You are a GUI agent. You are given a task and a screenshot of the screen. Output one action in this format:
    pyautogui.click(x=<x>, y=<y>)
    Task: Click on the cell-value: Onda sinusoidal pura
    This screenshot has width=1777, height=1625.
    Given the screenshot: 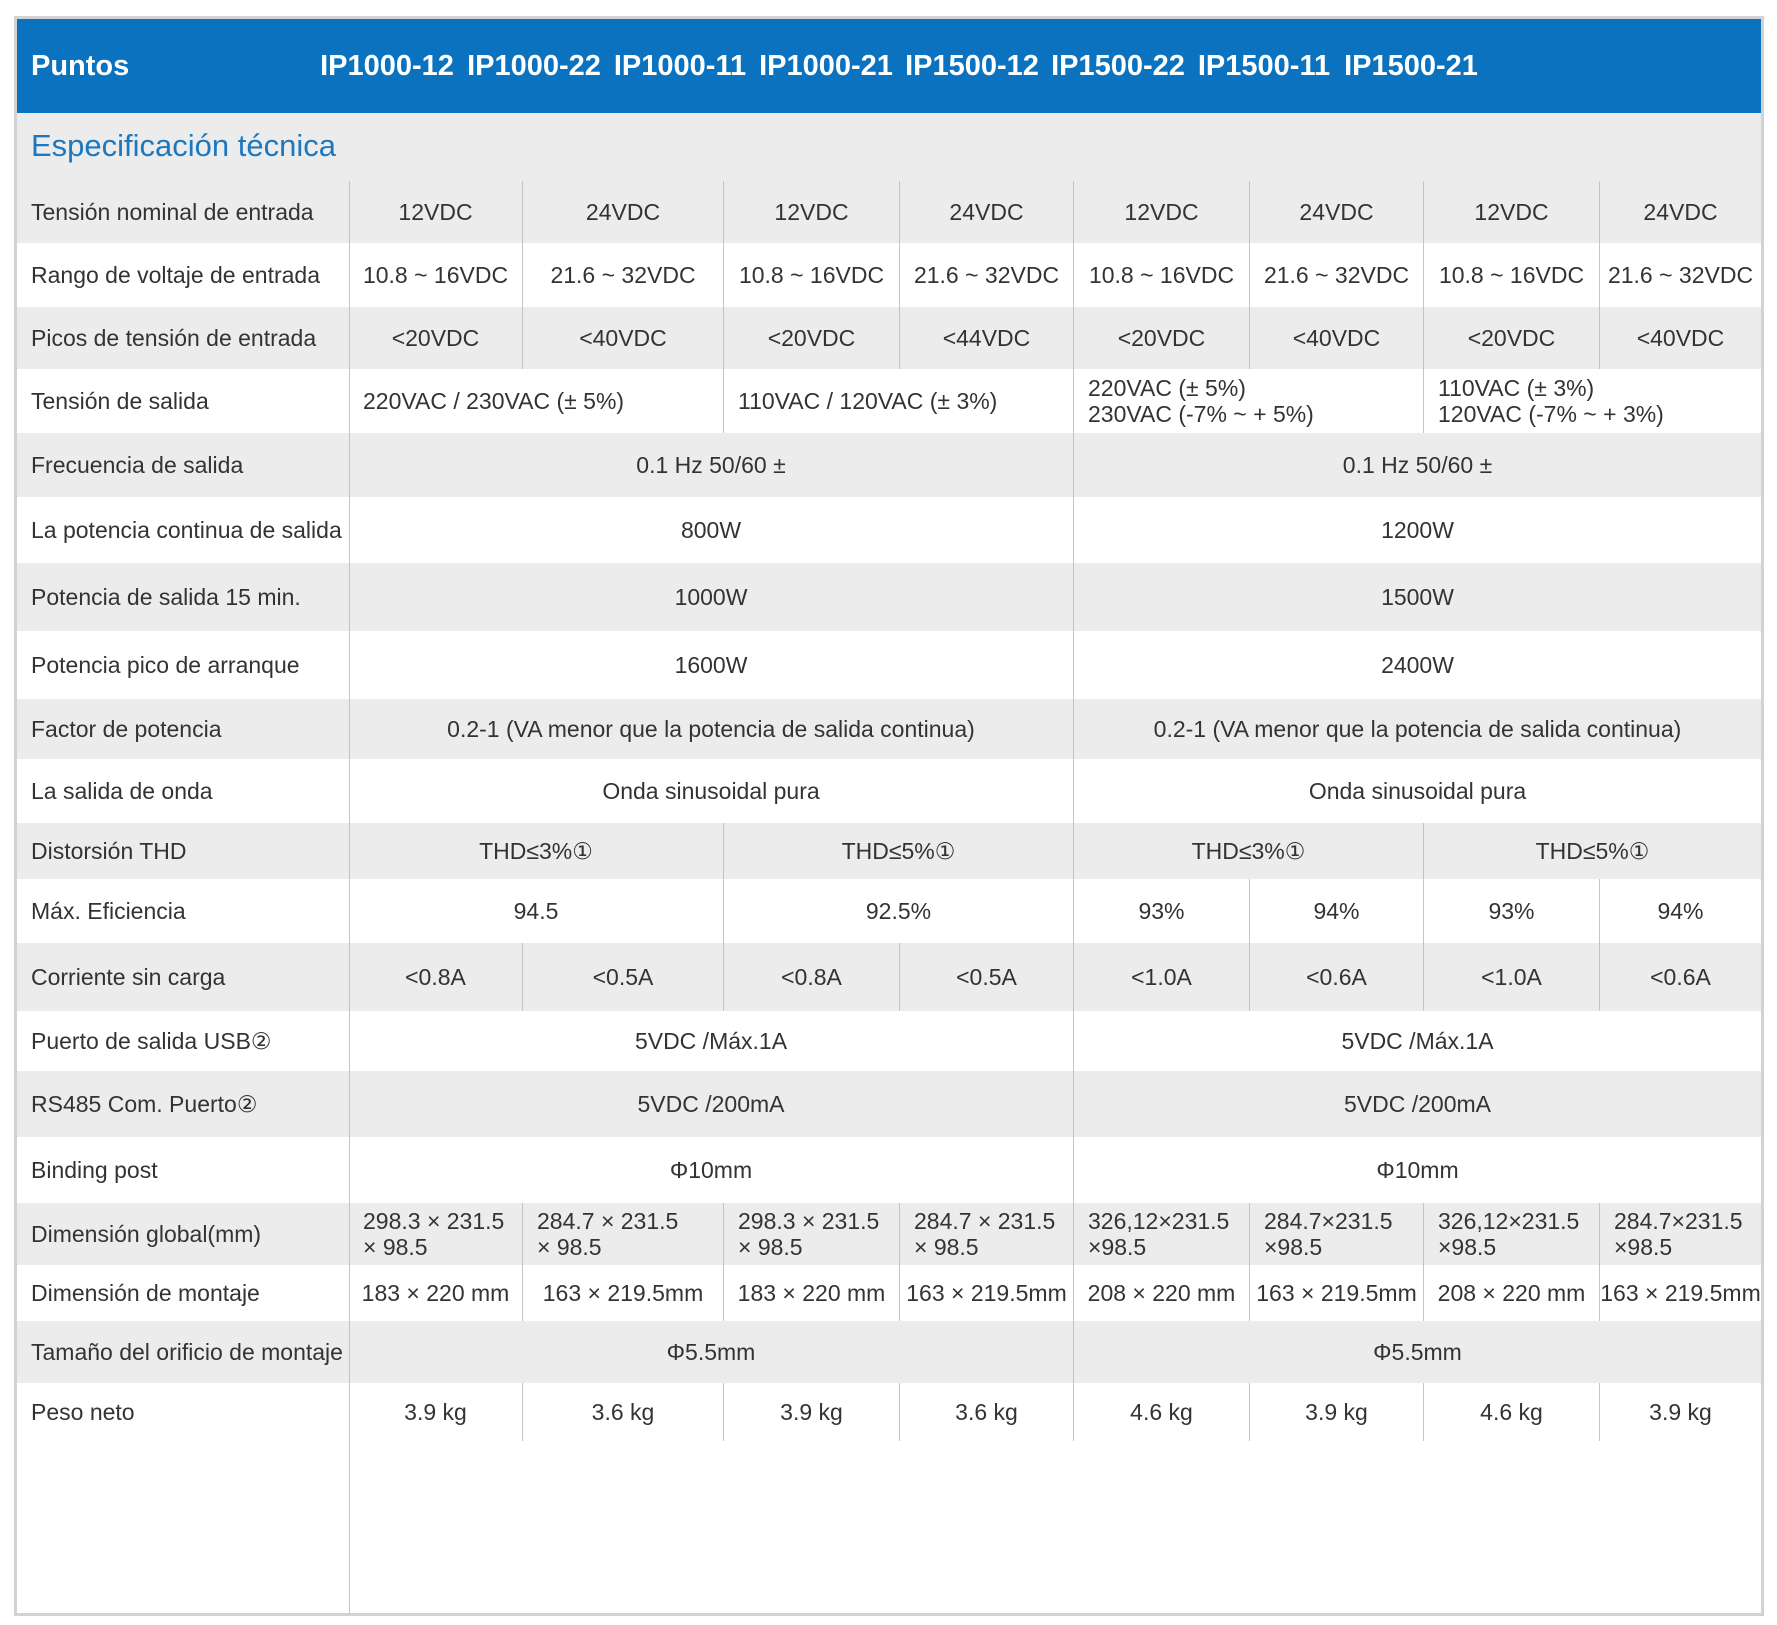 What is the action you would take?
    pyautogui.click(x=711, y=790)
    